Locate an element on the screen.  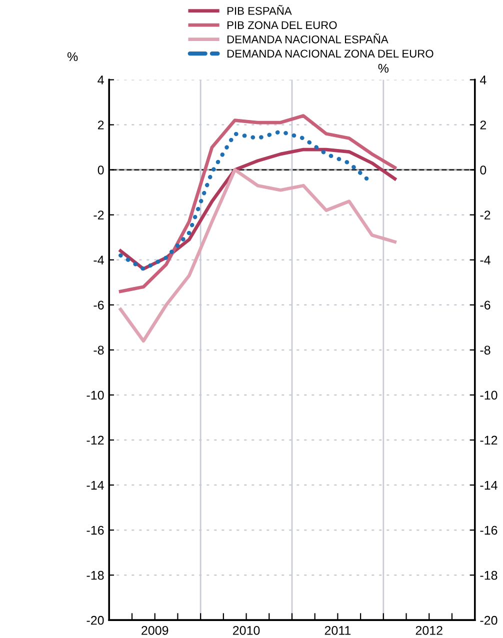
y2-tick-label: -18 is located at coordinates (489, 575).